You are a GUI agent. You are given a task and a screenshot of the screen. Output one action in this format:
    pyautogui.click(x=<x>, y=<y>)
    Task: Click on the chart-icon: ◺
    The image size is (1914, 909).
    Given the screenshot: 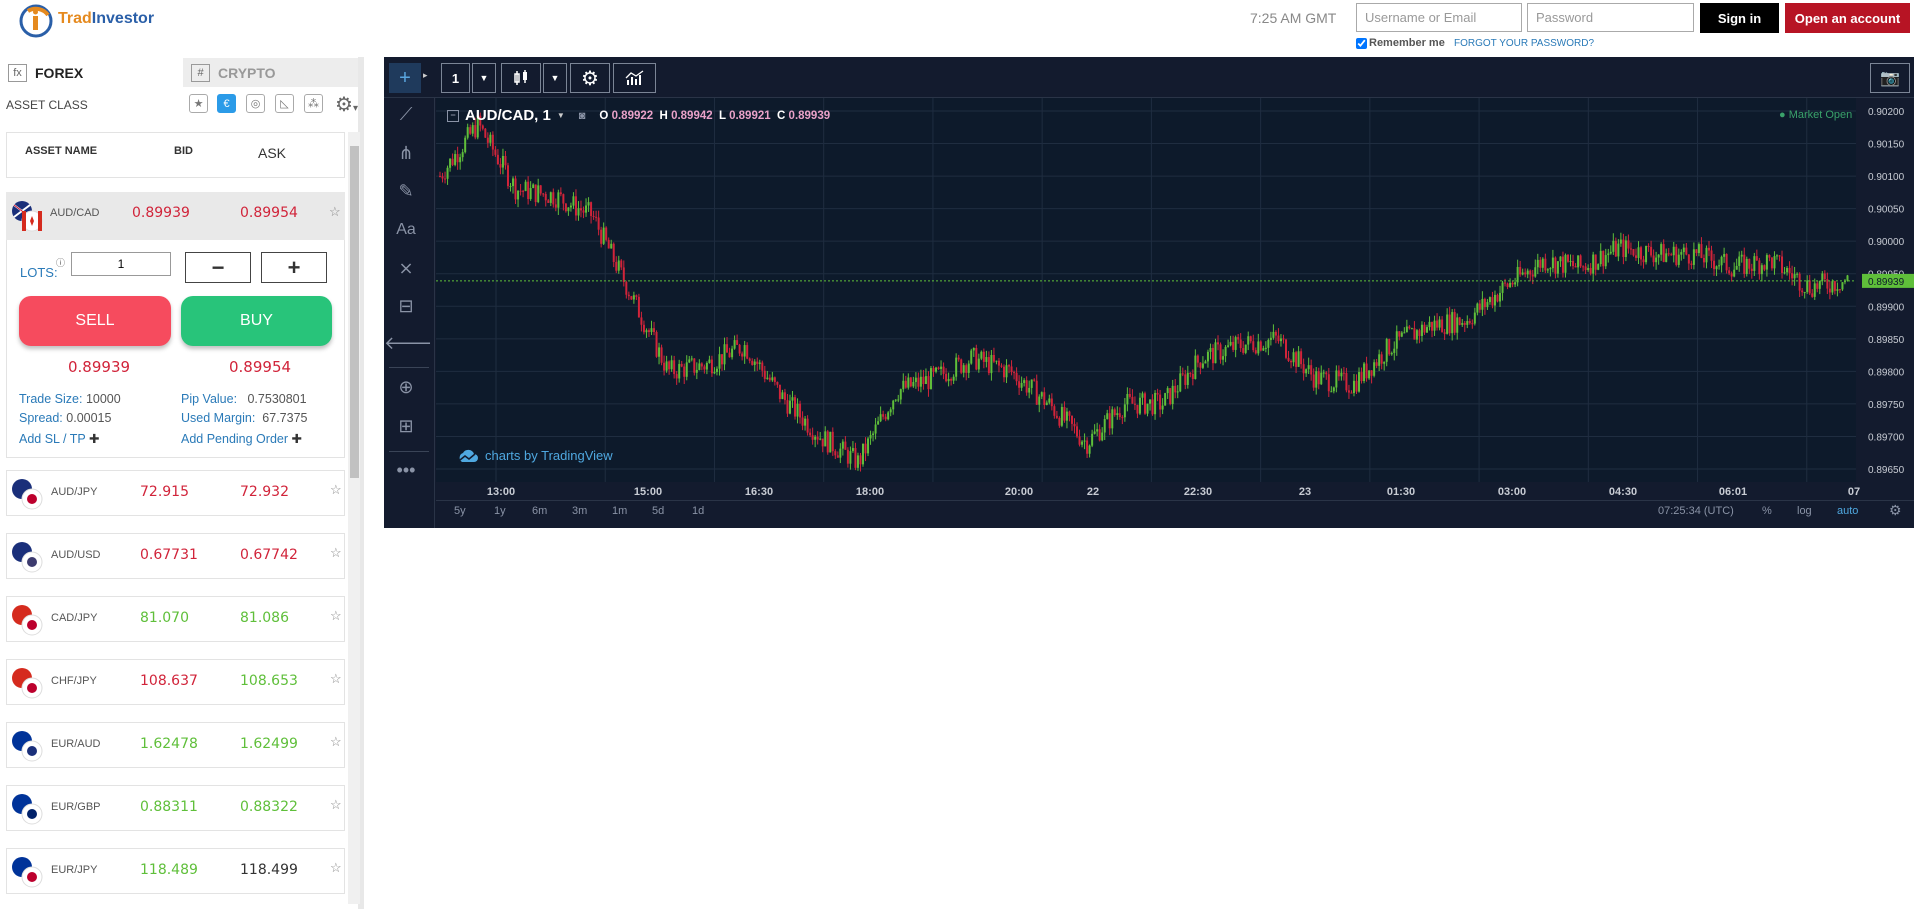 What is the action you would take?
    pyautogui.click(x=284, y=103)
    